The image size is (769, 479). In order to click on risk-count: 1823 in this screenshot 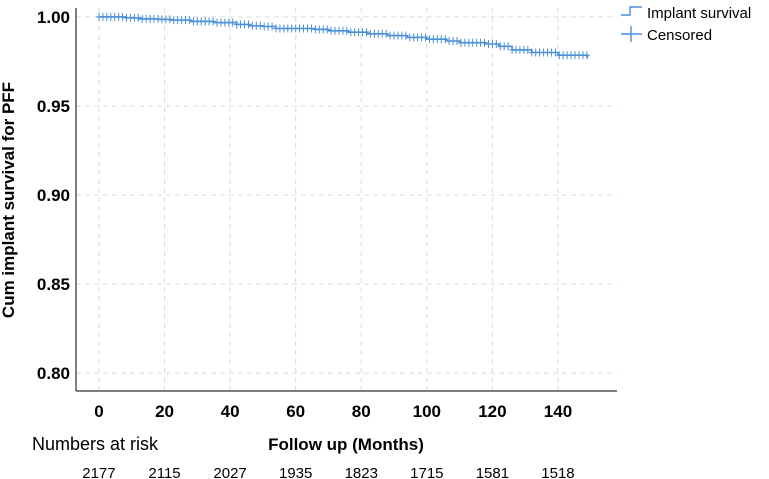, I will do `click(361, 472)`.